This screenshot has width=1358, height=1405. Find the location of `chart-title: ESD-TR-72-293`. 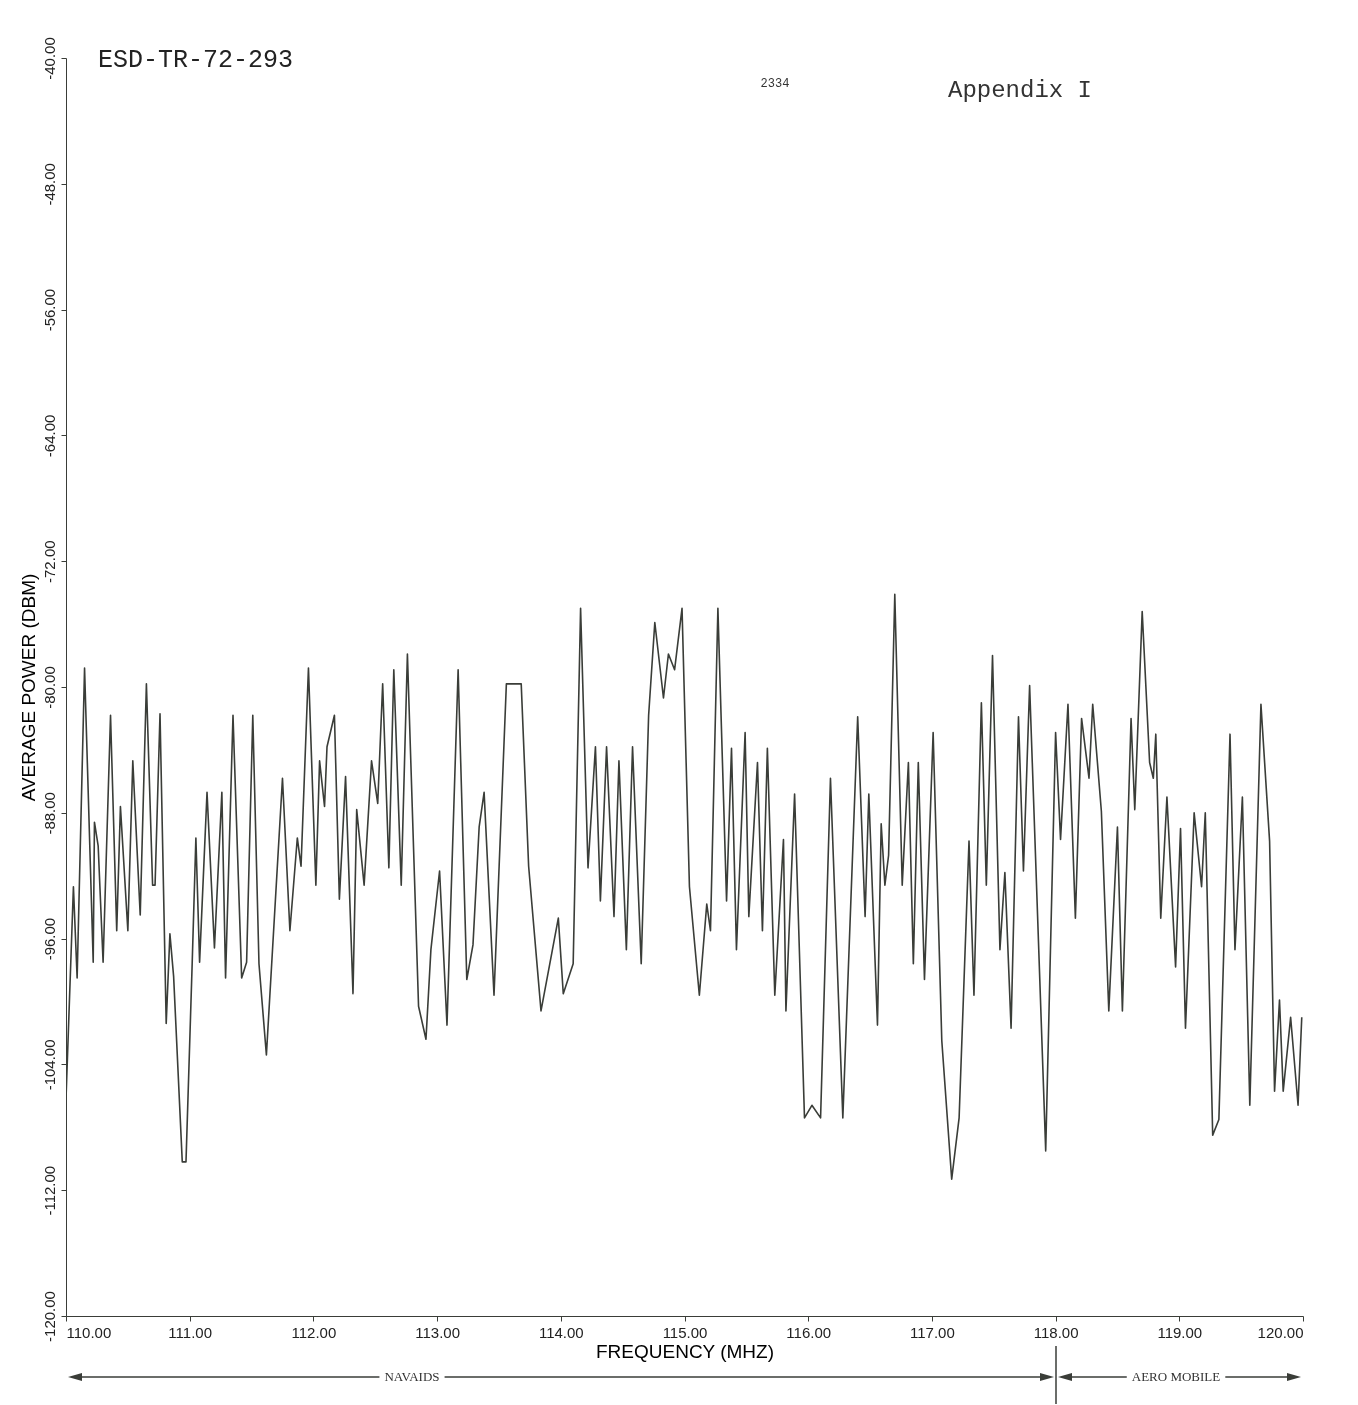

chart-title: ESD-TR-72-293 is located at coordinates (196, 60).